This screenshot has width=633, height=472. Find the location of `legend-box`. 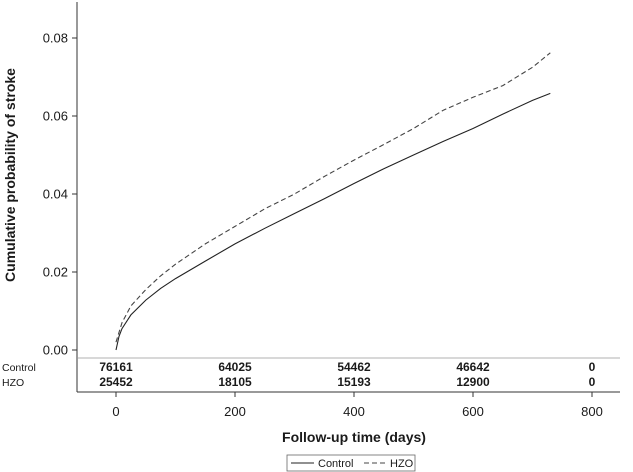

legend-box is located at coordinates (351, 463).